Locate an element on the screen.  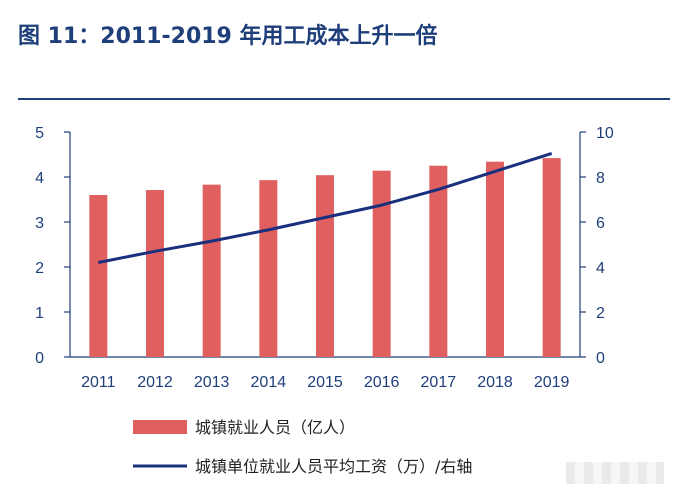
legend-label-line: 城镇单位就业人员平均工资（万）/右轴 is located at coordinates (333, 466).